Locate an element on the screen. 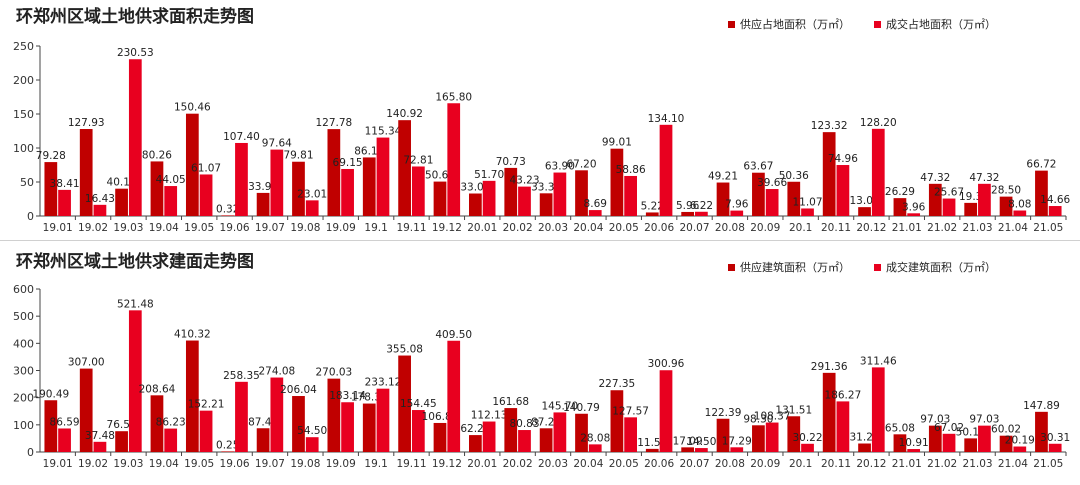  x-tick-label: 20.12 is located at coordinates (871, 228).